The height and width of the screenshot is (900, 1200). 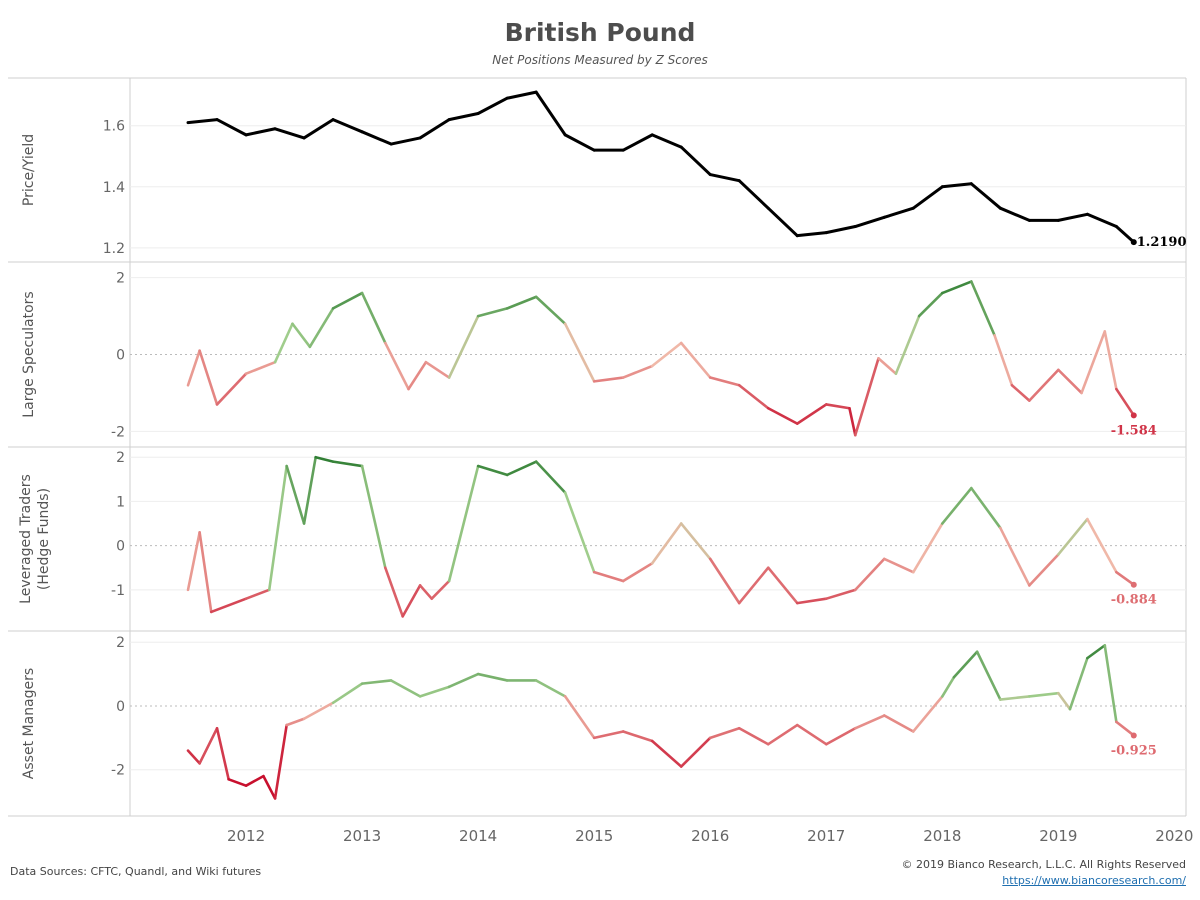 What do you see at coordinates (362, 836) in the screenshot?
I see `x-tick-label: 2013` at bounding box center [362, 836].